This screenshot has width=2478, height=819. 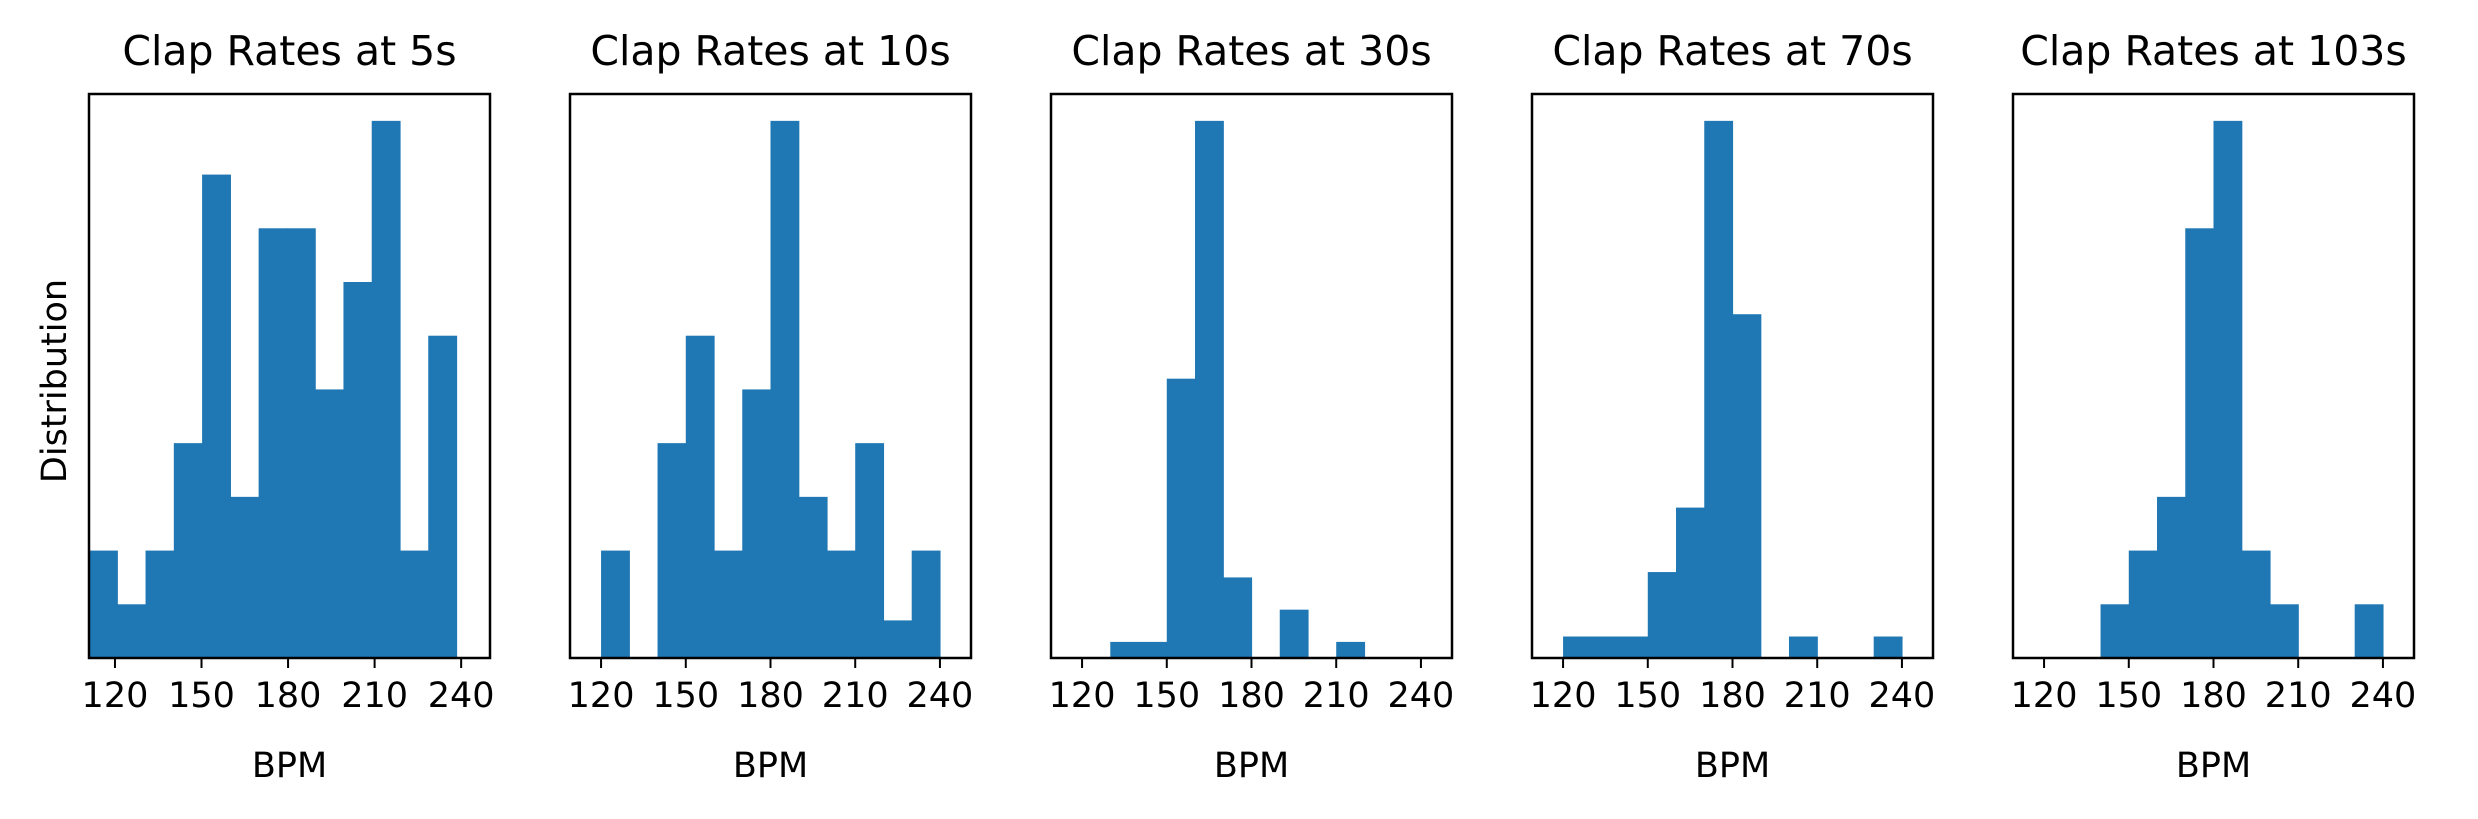 What do you see at coordinates (770, 51) in the screenshot?
I see `panel-title: Clap Rates at 10s` at bounding box center [770, 51].